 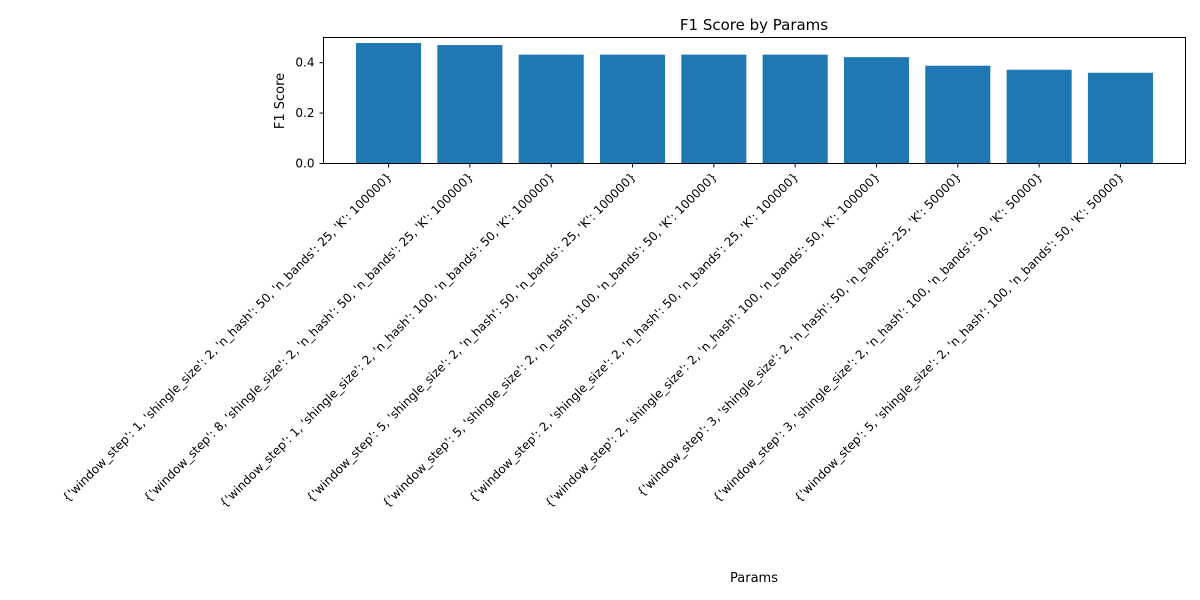 What do you see at coordinates (754, 103) in the screenshot?
I see `bars-group` at bounding box center [754, 103].